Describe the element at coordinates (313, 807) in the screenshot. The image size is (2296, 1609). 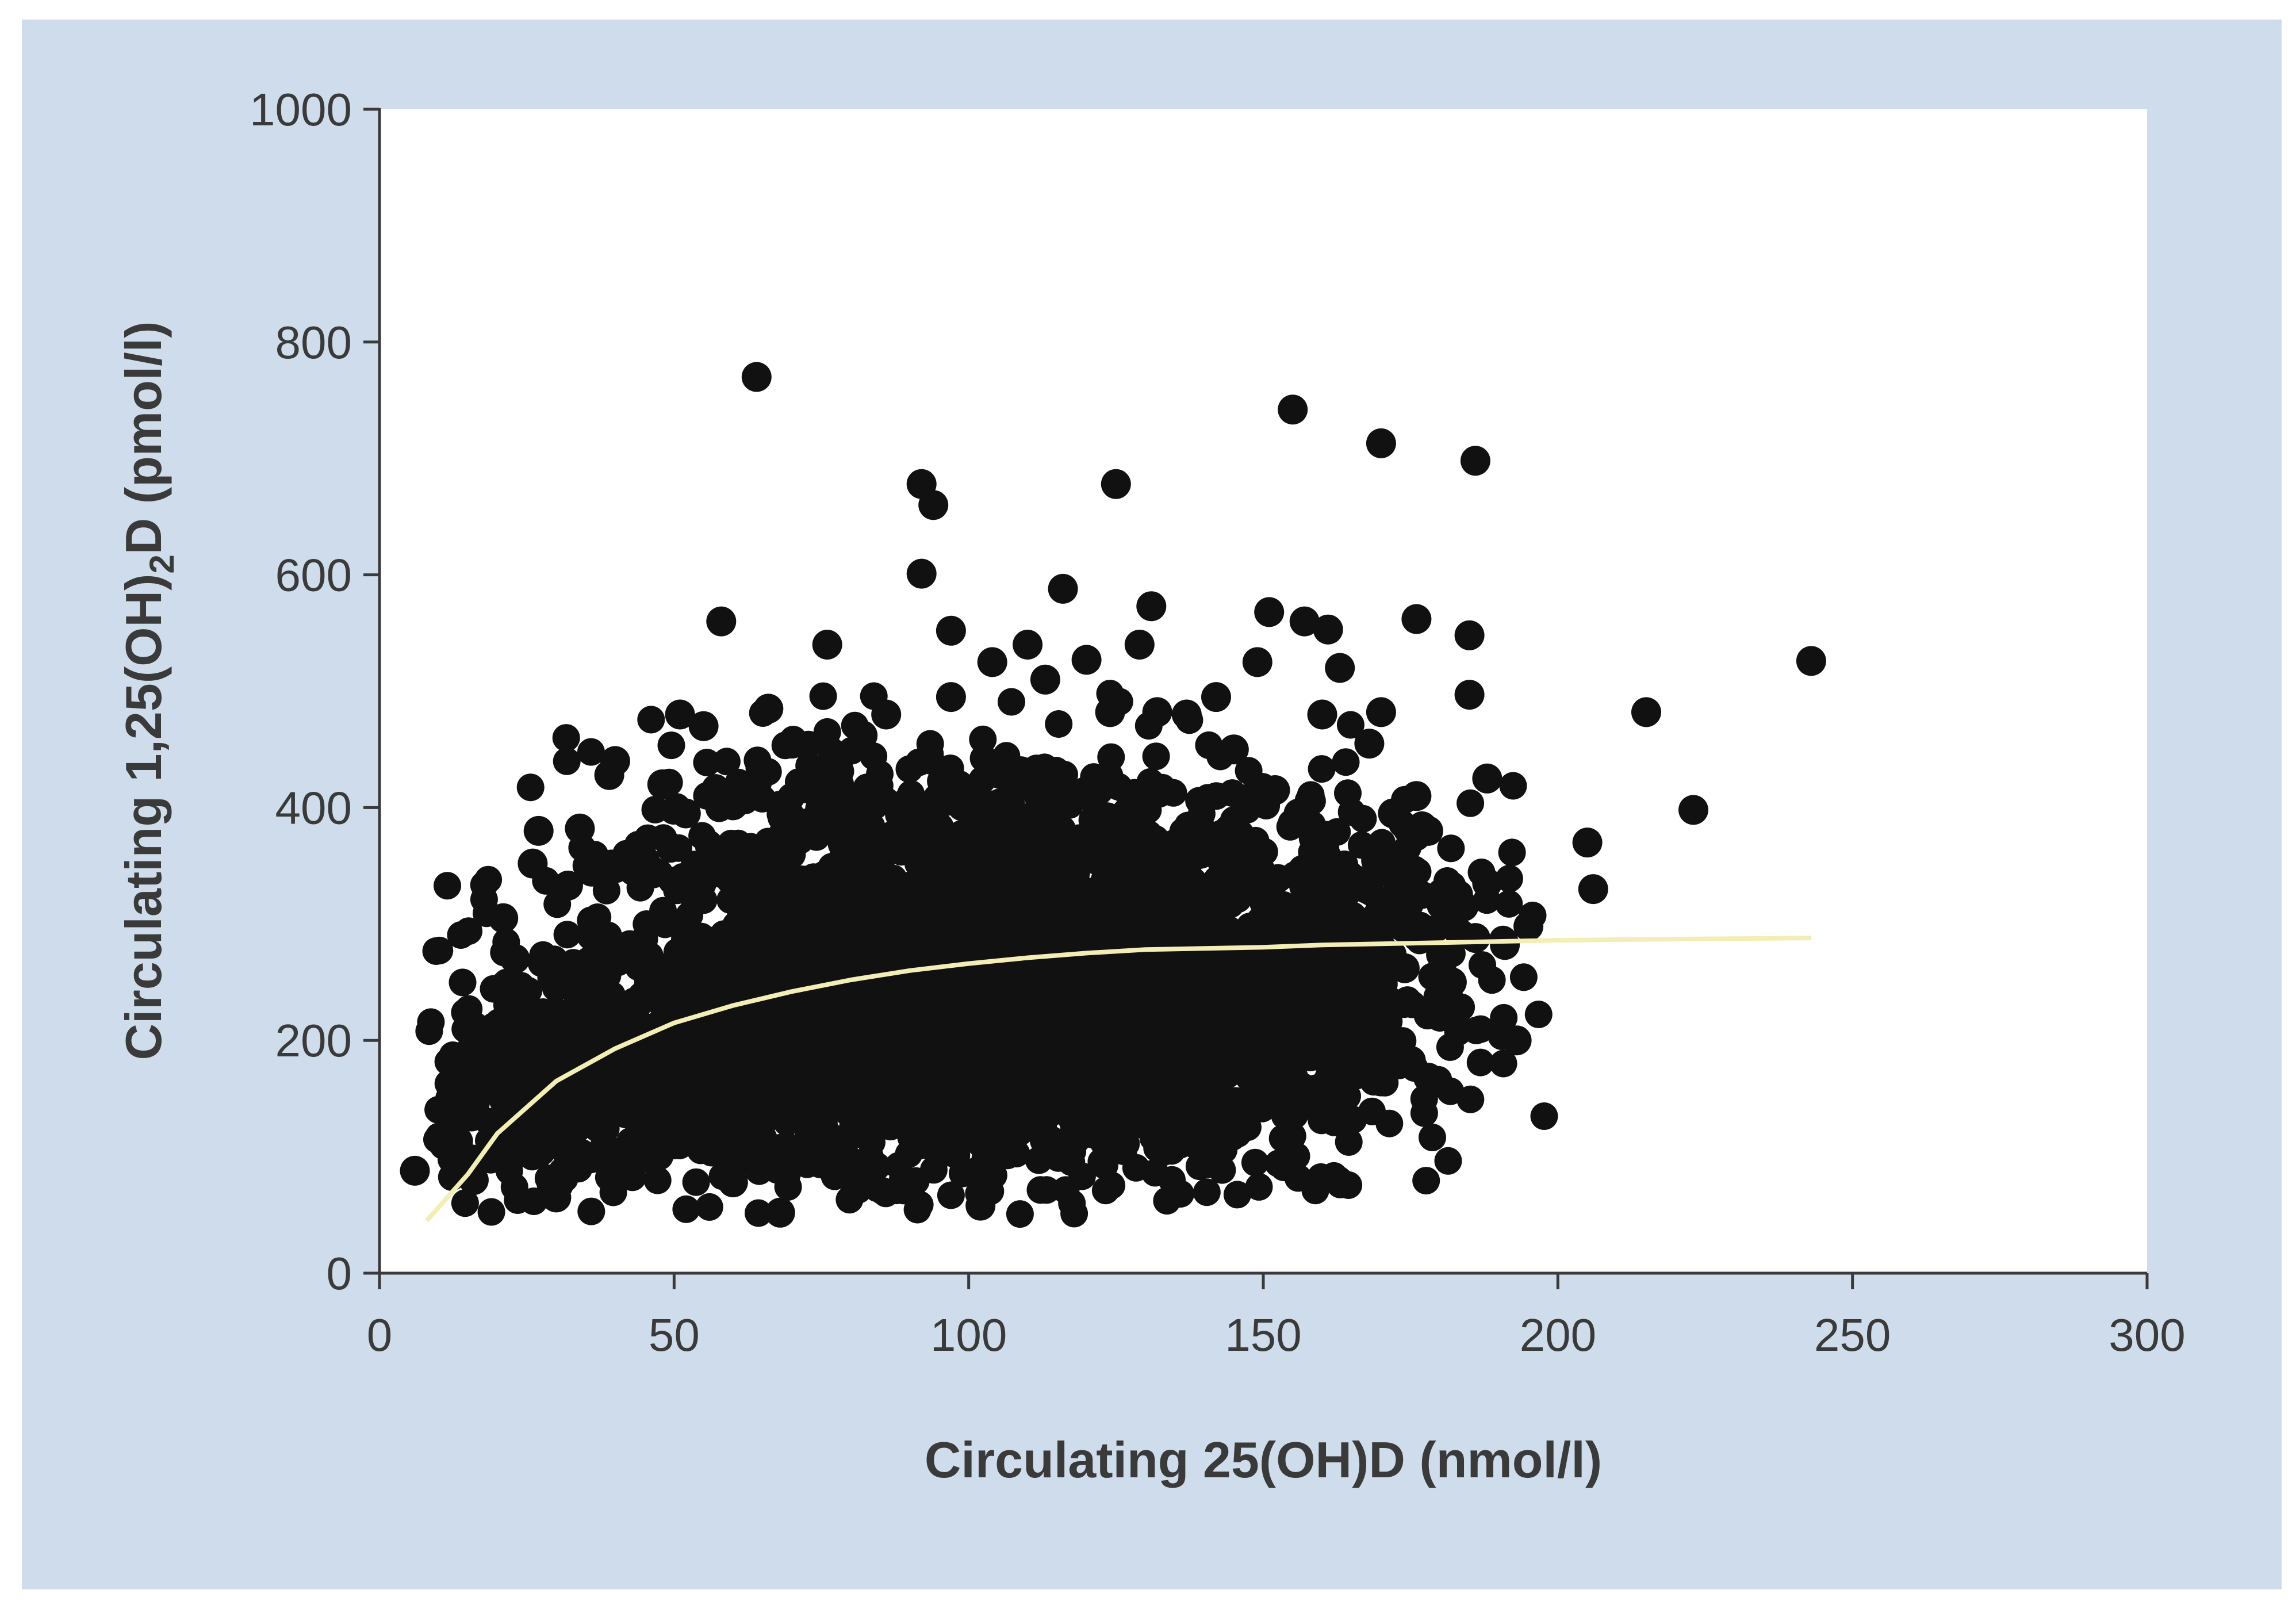
I see `y-tick-label: 400` at that location.